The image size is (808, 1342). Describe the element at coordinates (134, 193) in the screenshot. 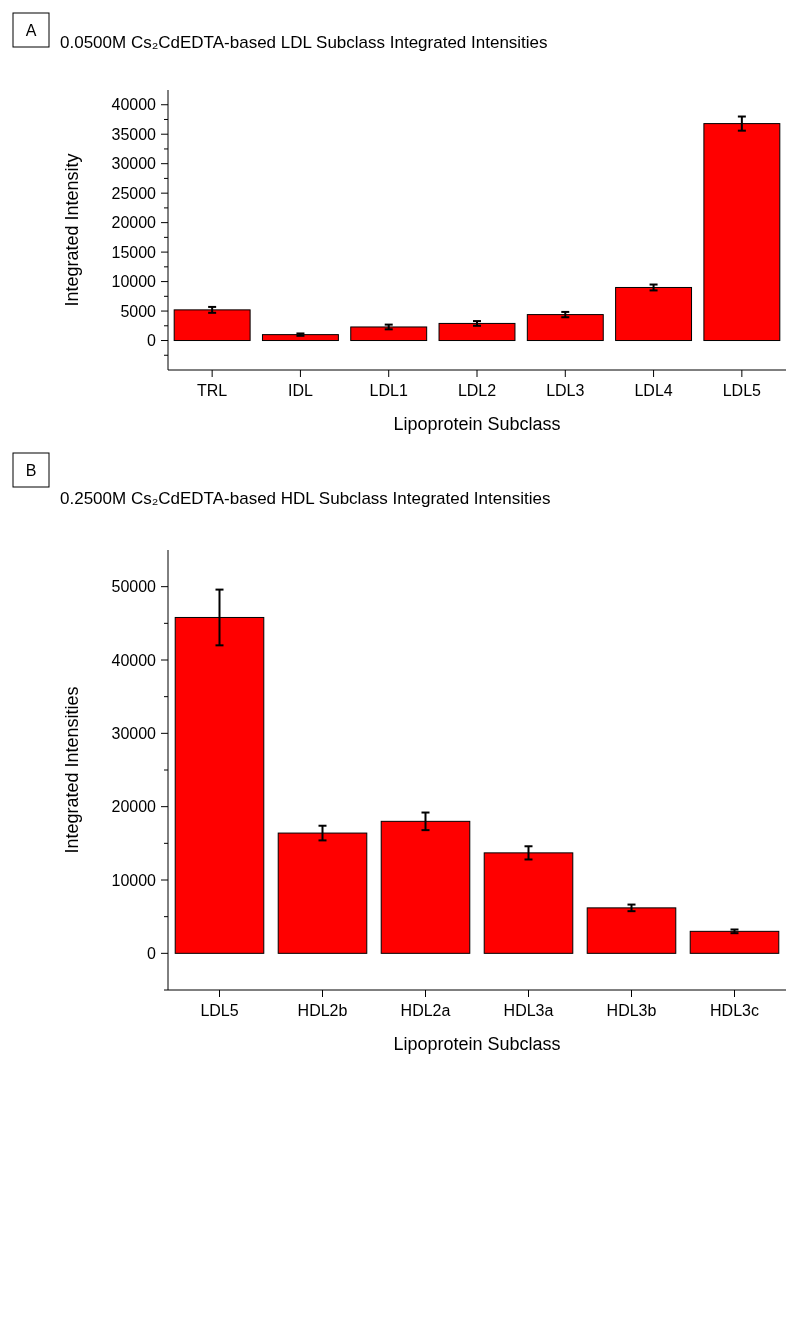

I see `y-tick-label: 25000` at that location.